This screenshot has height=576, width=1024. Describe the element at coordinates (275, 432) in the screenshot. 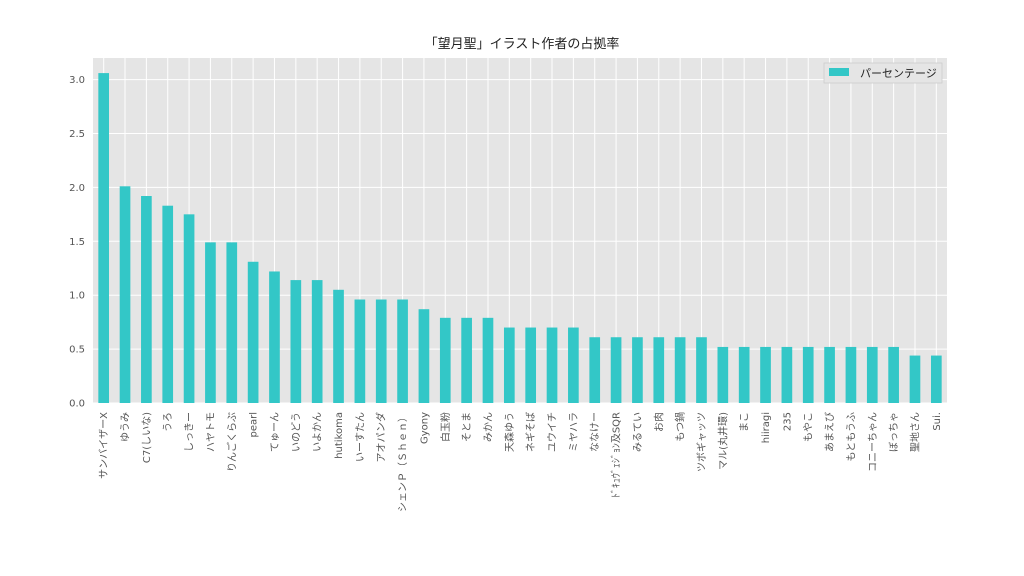

I see `x-tick-label: てゅーん` at that location.